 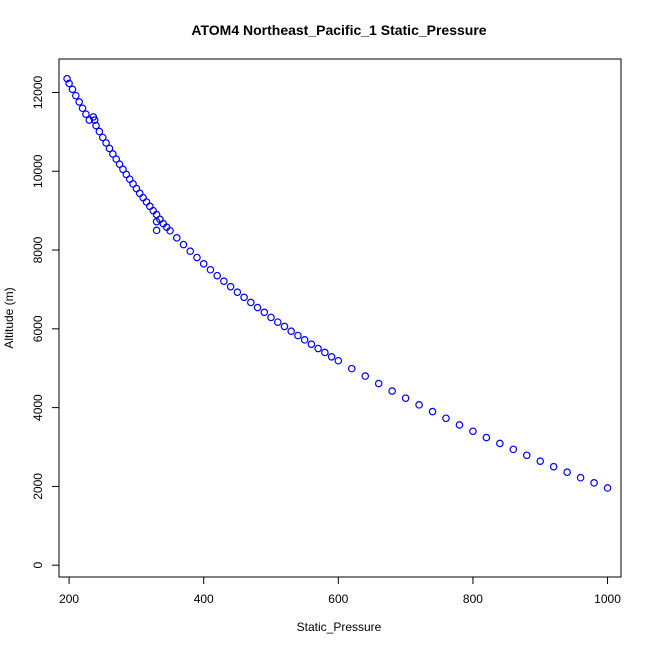 What do you see at coordinates (9, 317) in the screenshot?
I see `y-axis-label: Altitude (m)` at bounding box center [9, 317].